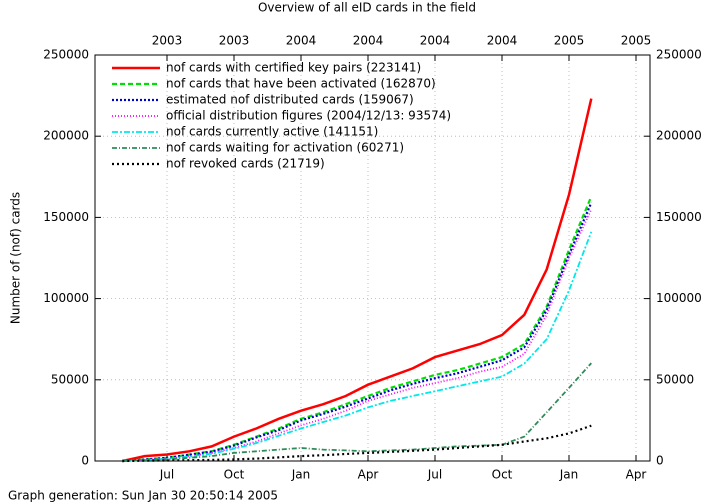 The width and height of the screenshot is (720, 504). What do you see at coordinates (660, 461) in the screenshot?
I see `y2-tick-label: 0` at bounding box center [660, 461].